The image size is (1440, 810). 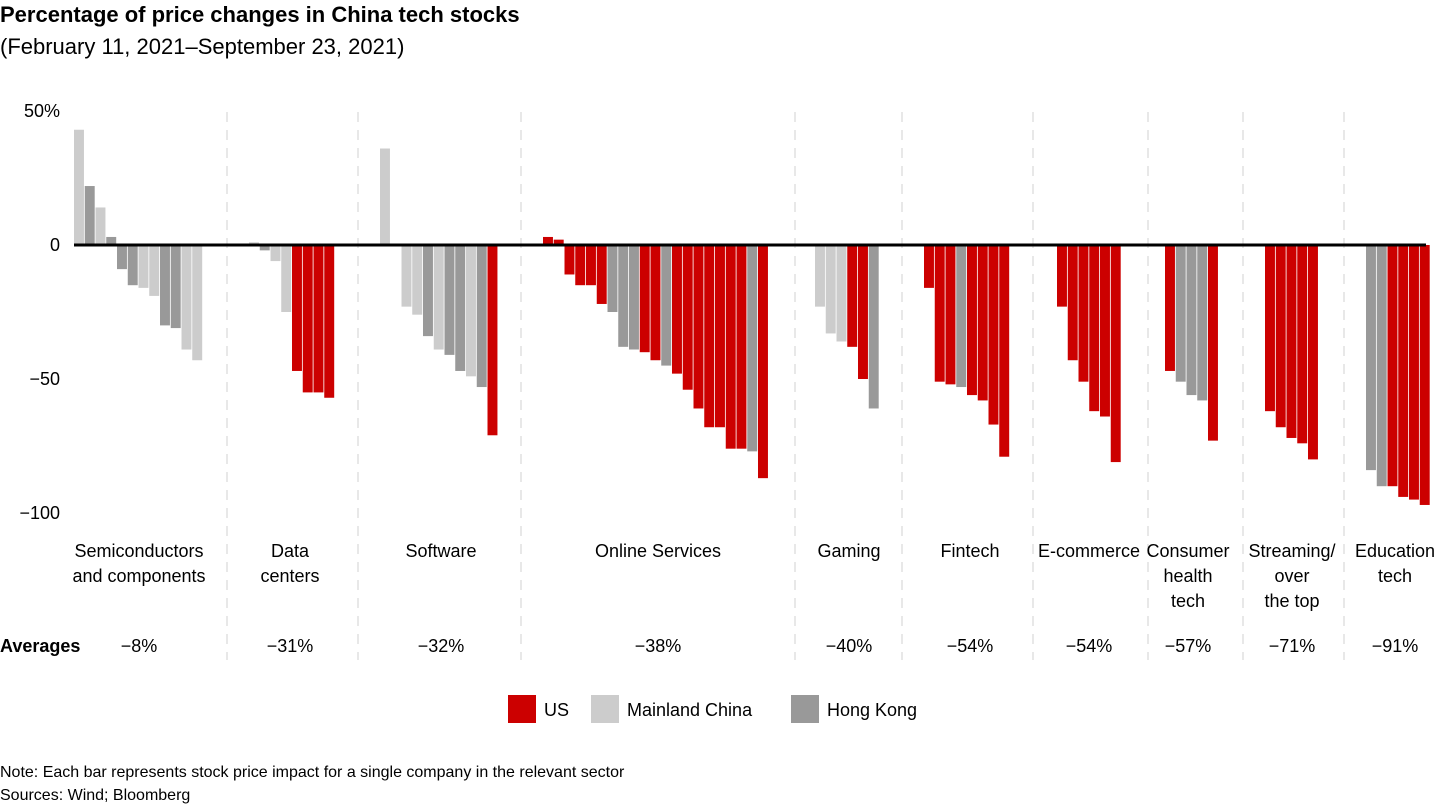 I want to click on category-label: Streaming/, so click(x=1291, y=551).